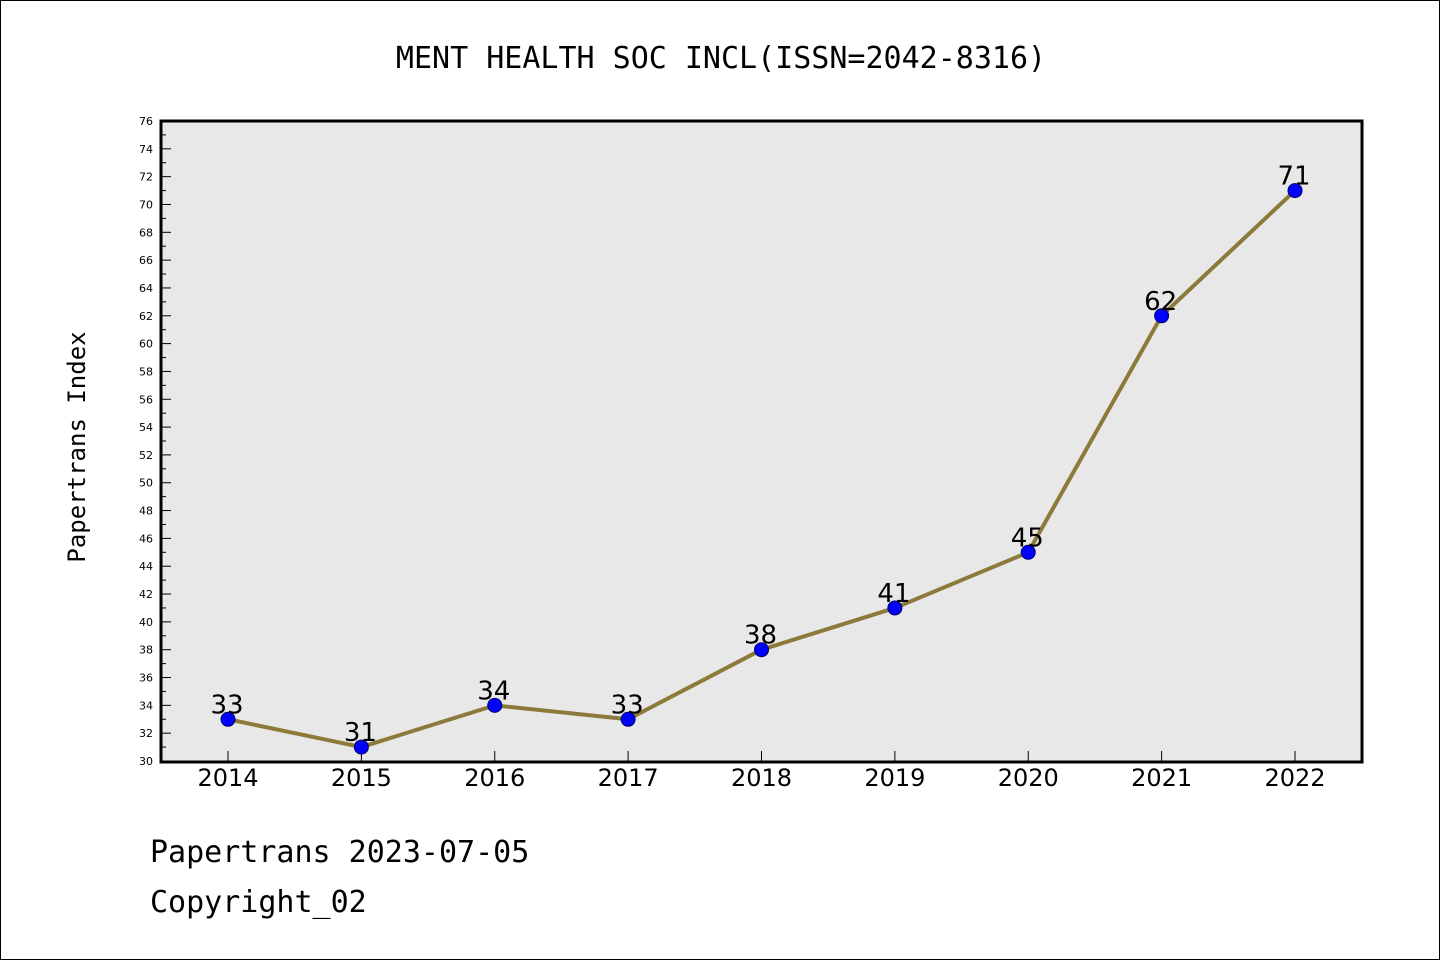  I want to click on y-tick-label: 48, so click(146, 511).